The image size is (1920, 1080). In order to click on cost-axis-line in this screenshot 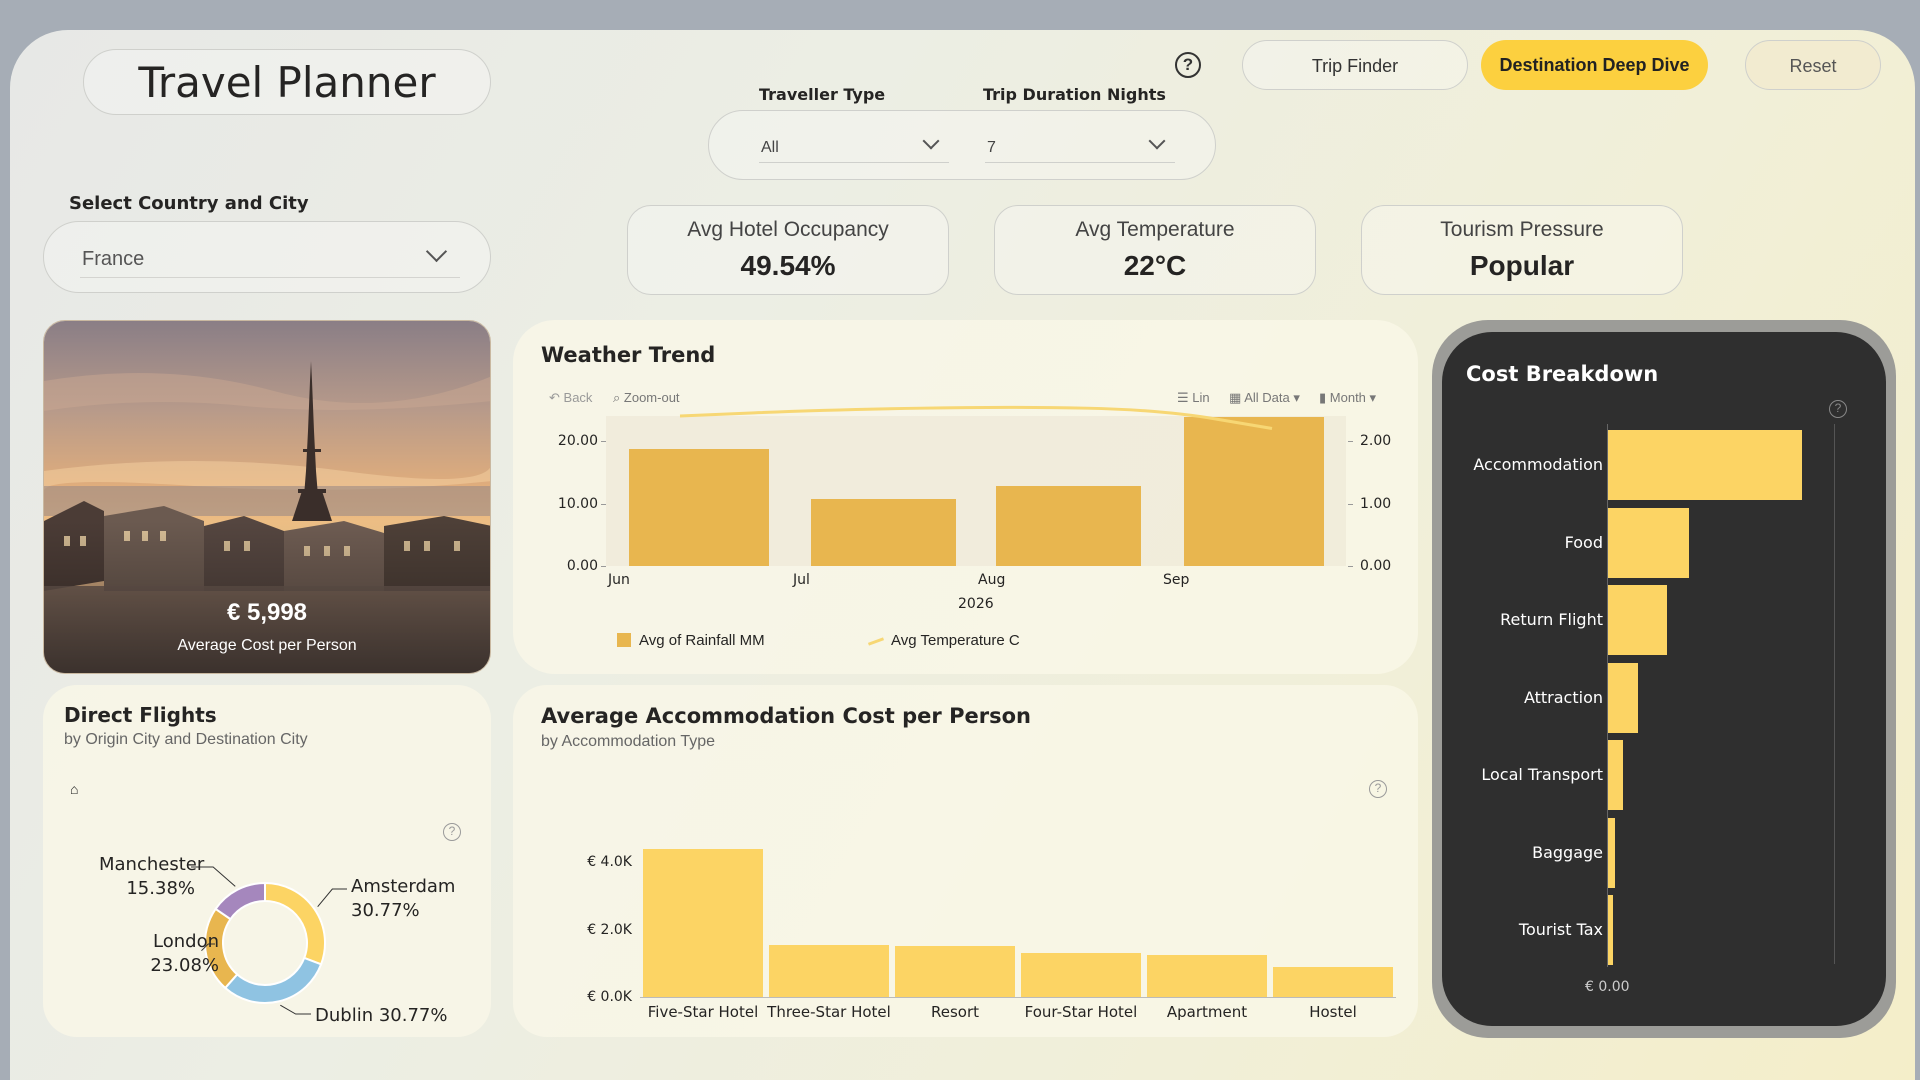, I will do `click(1607, 695)`.